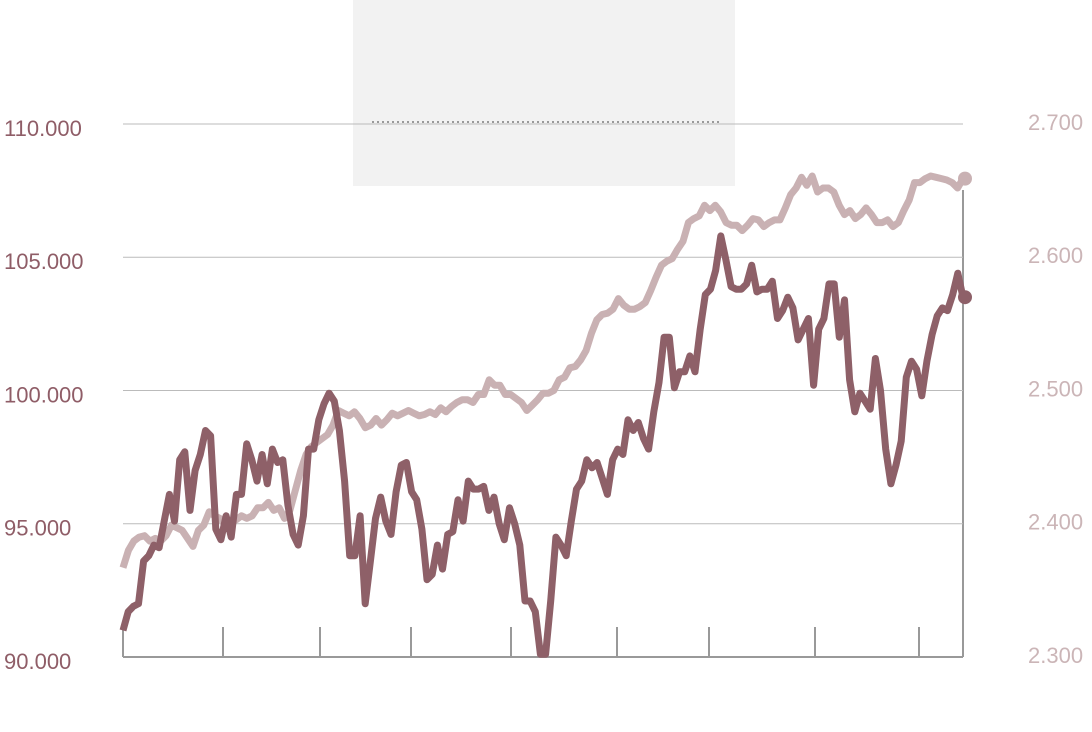 Image resolution: width=1092 pixels, height=732 pixels. I want to click on y-tick-label: 95.000, so click(37, 528).